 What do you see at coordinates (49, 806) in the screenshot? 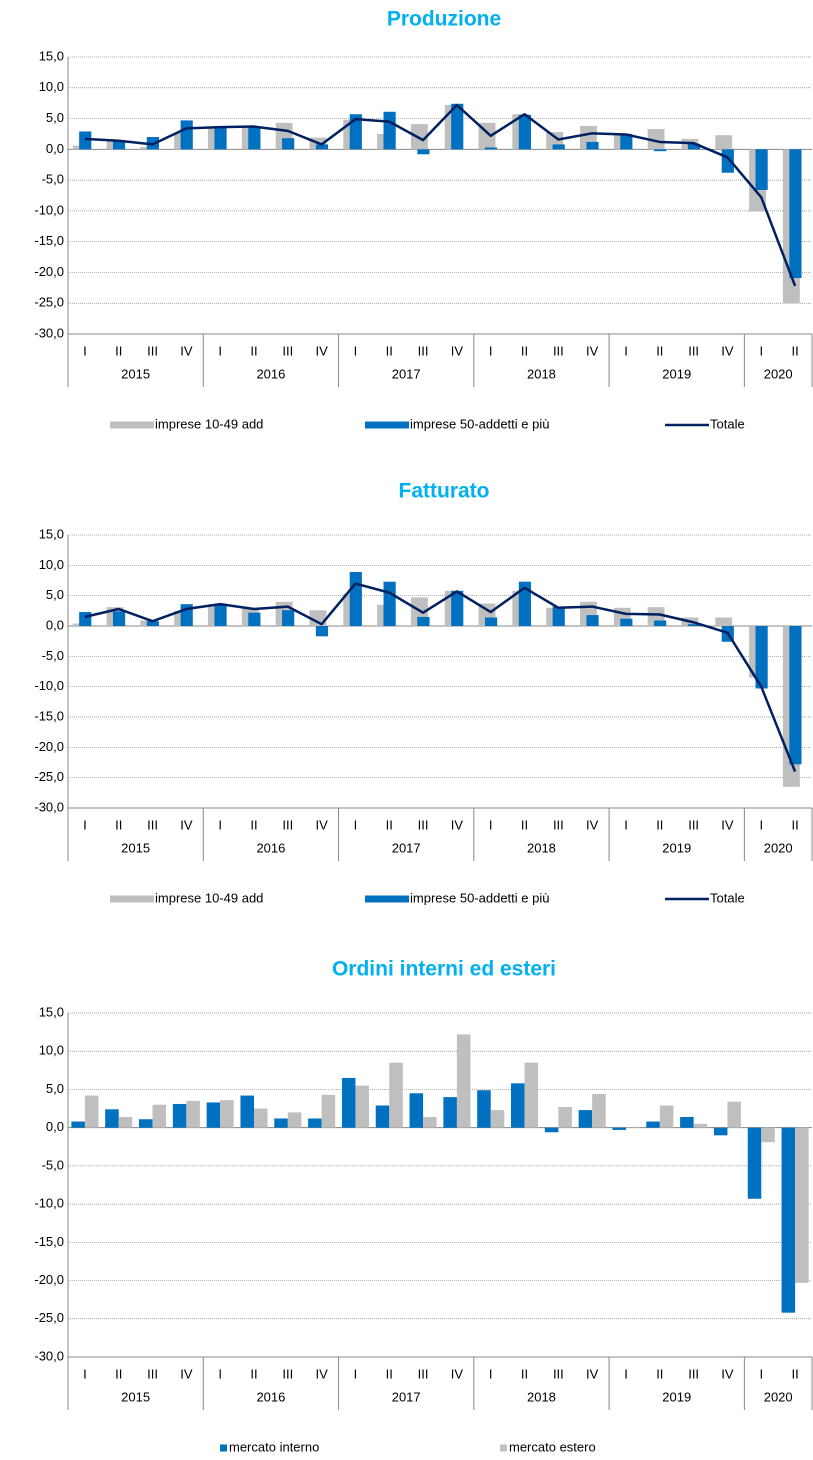
I see `y-tick-label: -30,0` at bounding box center [49, 806].